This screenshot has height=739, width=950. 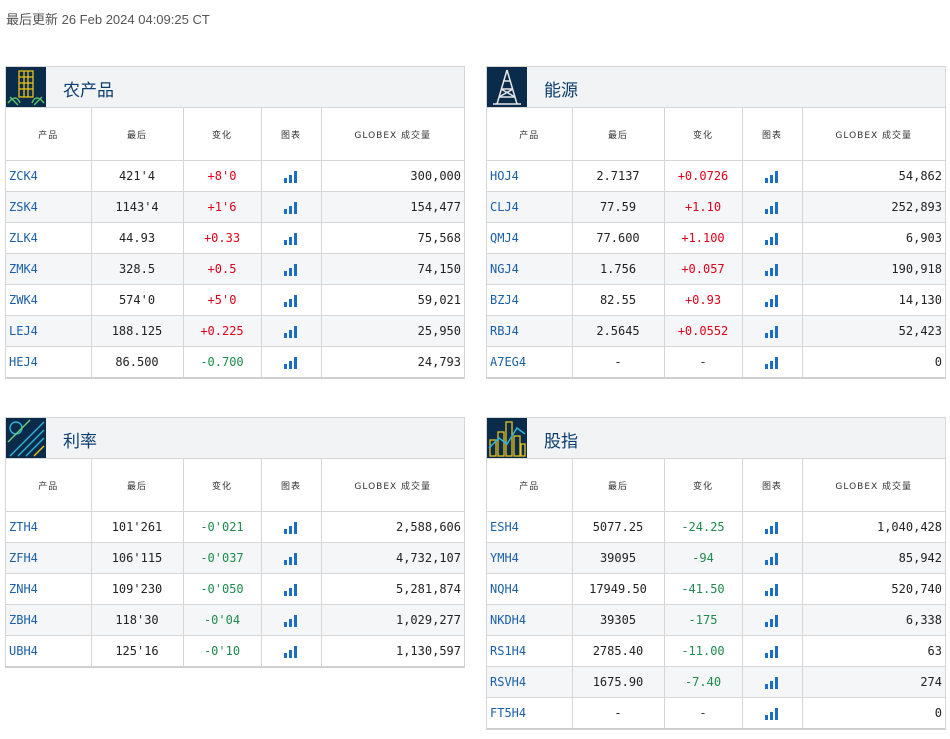 I want to click on product-code-link: HEJ4, so click(x=49, y=361).